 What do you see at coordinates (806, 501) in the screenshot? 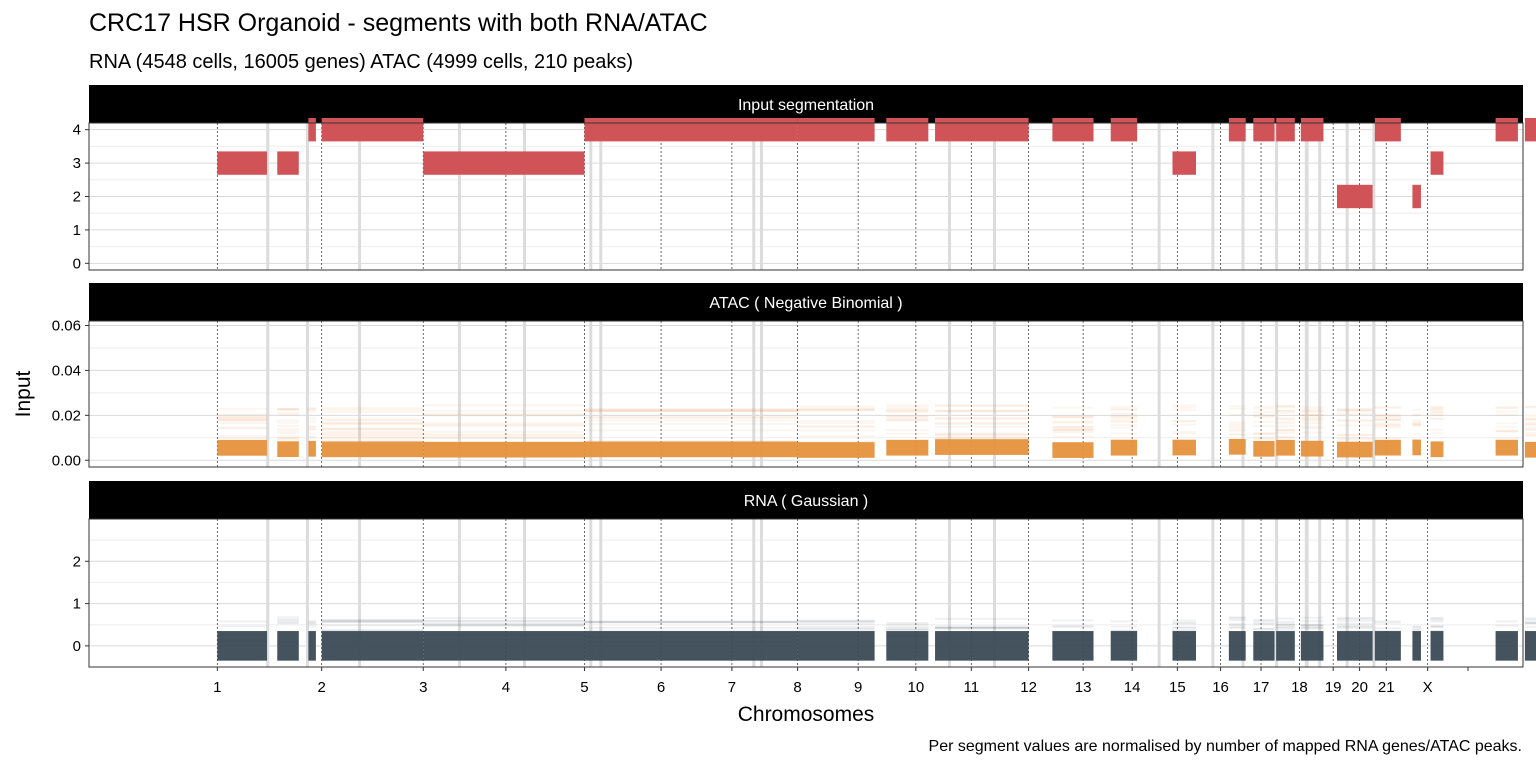
I see `panel-strip-label: RNA ( Gaussian )` at bounding box center [806, 501].